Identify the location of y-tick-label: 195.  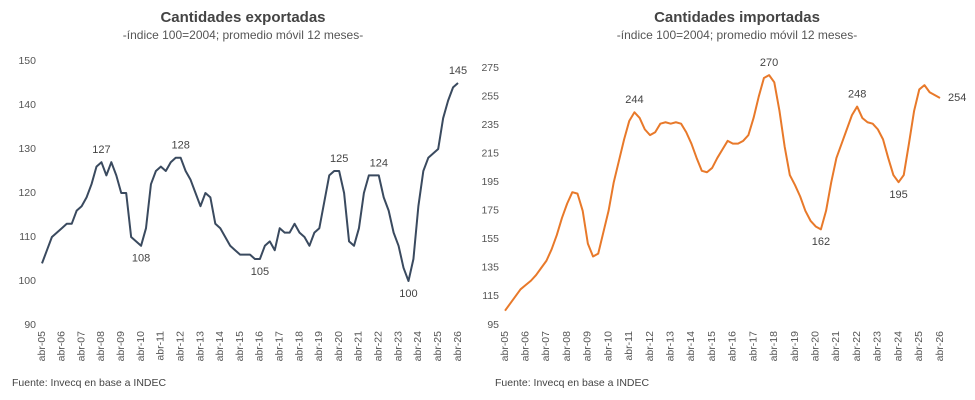
(490, 182).